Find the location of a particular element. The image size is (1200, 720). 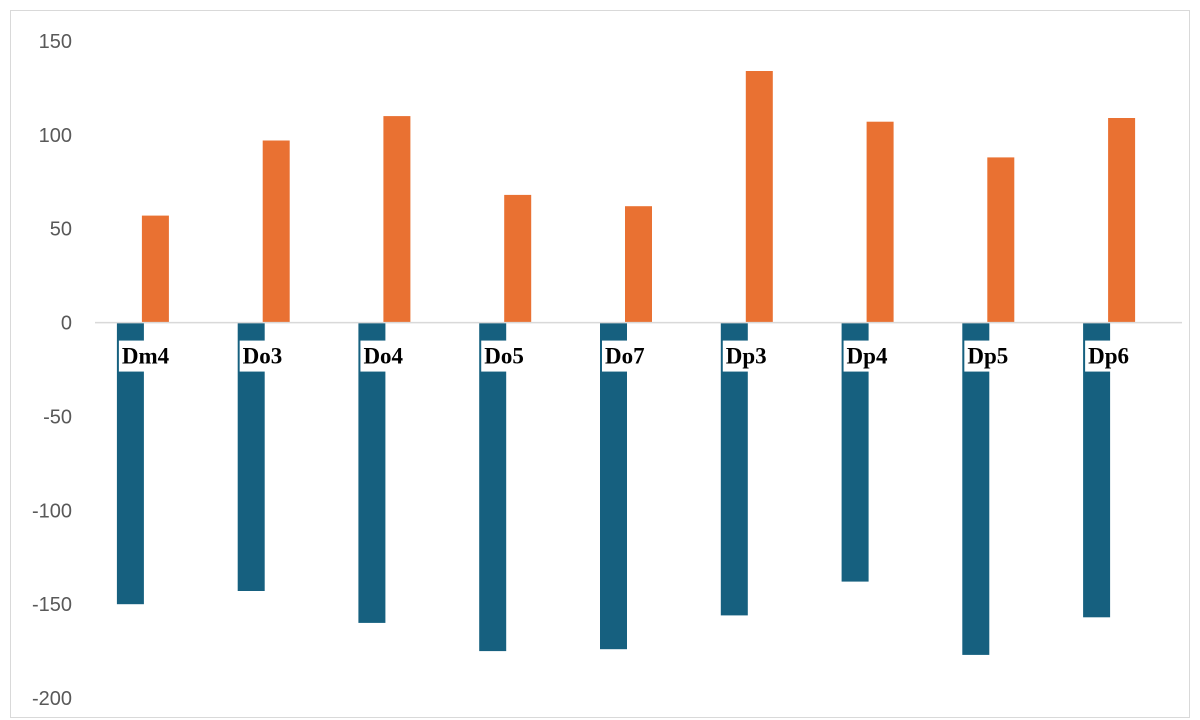

category-label-do3: Do3 is located at coordinates (262, 356).